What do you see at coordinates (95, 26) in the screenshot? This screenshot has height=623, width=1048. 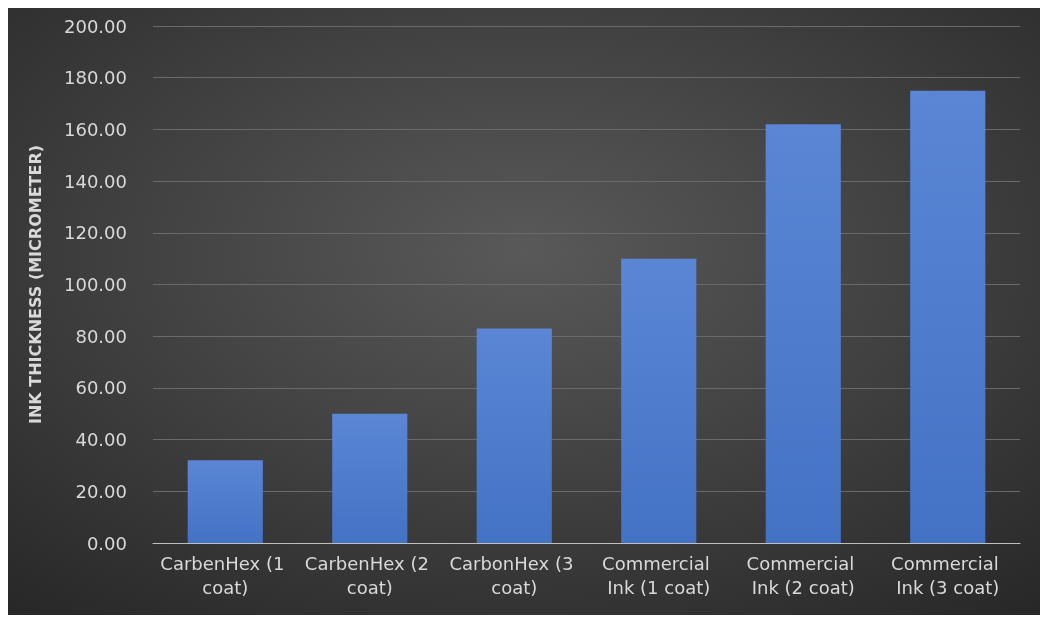 I see `y-tick-label: 200.00` at bounding box center [95, 26].